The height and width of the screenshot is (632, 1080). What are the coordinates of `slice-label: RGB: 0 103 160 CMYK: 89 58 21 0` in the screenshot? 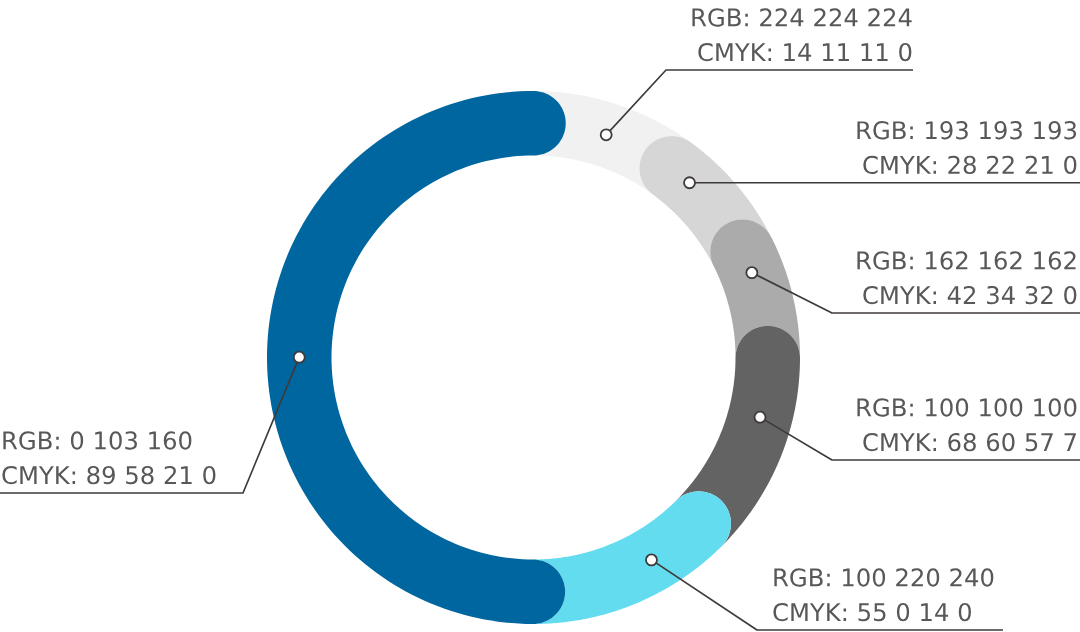 It's located at (109, 458).